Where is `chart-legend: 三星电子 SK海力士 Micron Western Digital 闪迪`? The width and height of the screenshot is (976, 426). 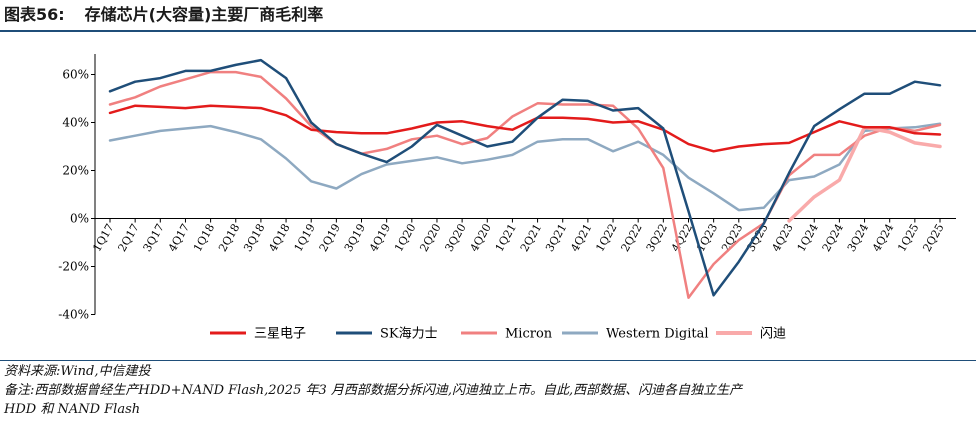 chart-legend: 三星电子 SK海力士 Micron Western Digital 闪迪 is located at coordinates (498, 334).